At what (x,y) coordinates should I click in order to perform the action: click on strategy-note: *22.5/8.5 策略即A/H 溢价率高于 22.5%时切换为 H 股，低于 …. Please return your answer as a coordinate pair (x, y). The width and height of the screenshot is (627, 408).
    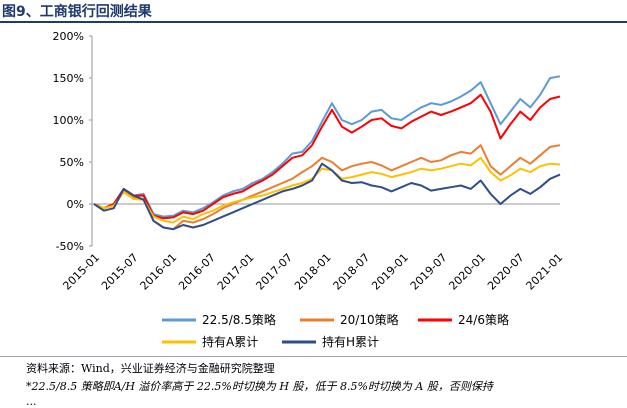
    Looking at the image, I should click on (259, 386).